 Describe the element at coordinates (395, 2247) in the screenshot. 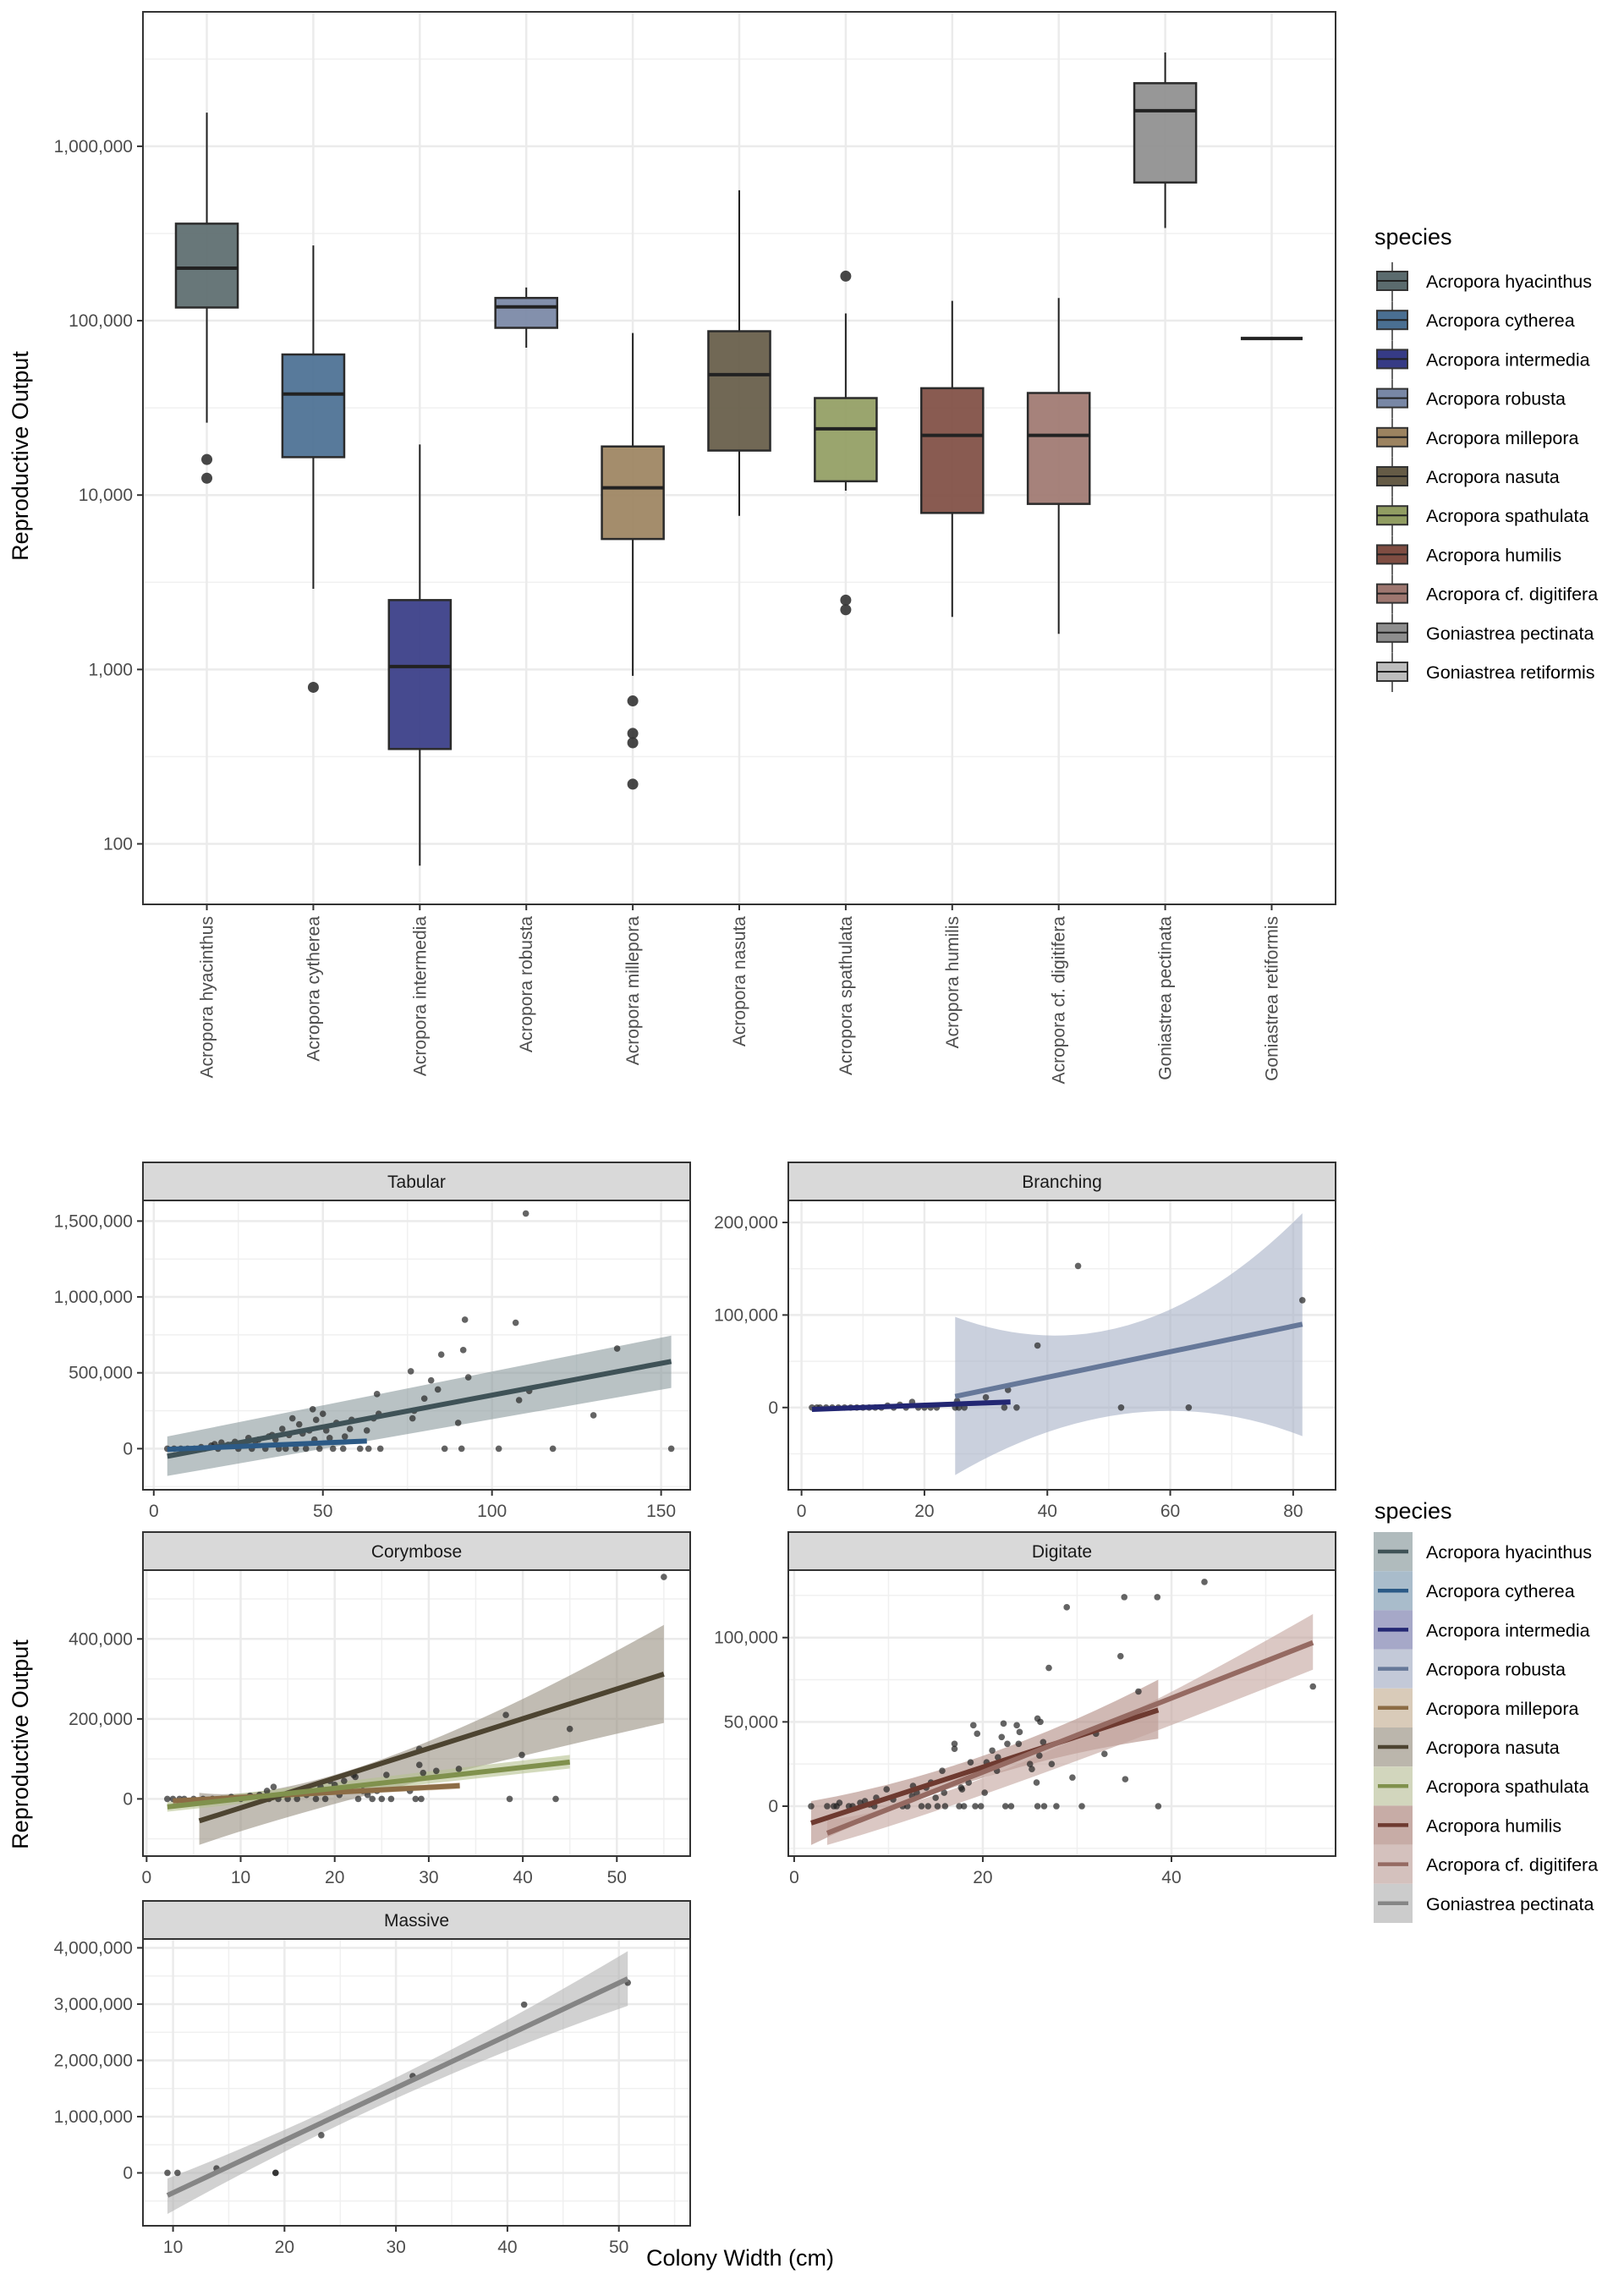

I see `x-tick-label: 30` at that location.